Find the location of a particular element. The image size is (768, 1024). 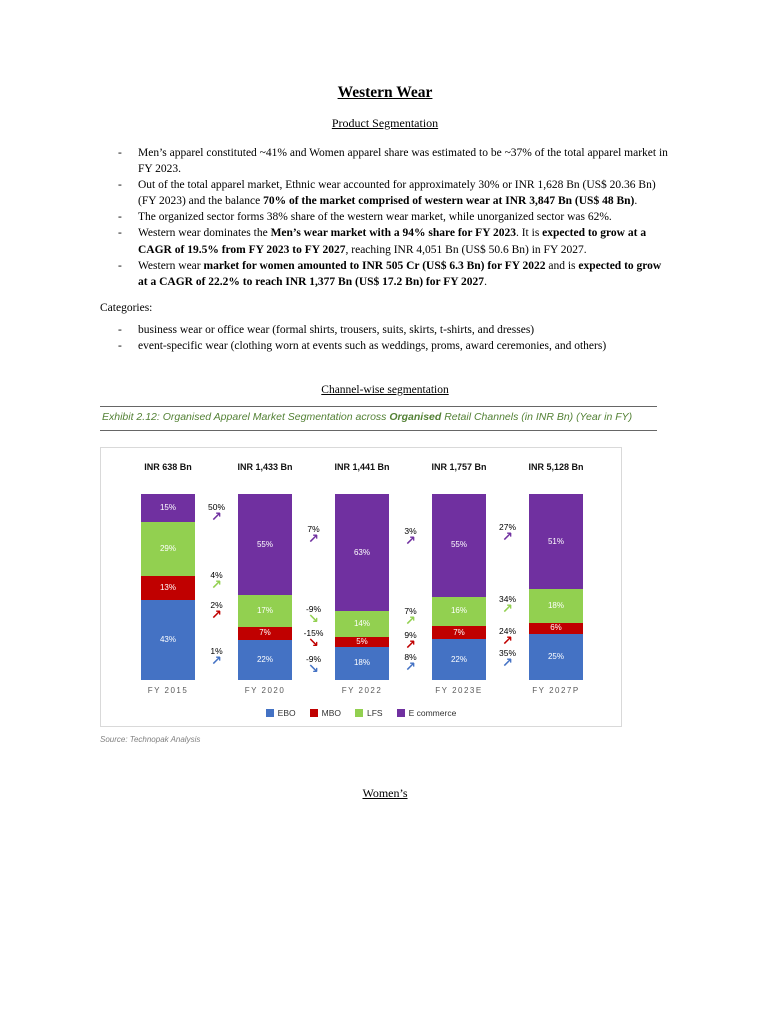

bar-segment-mbo: 13% is located at coordinates (168, 588).